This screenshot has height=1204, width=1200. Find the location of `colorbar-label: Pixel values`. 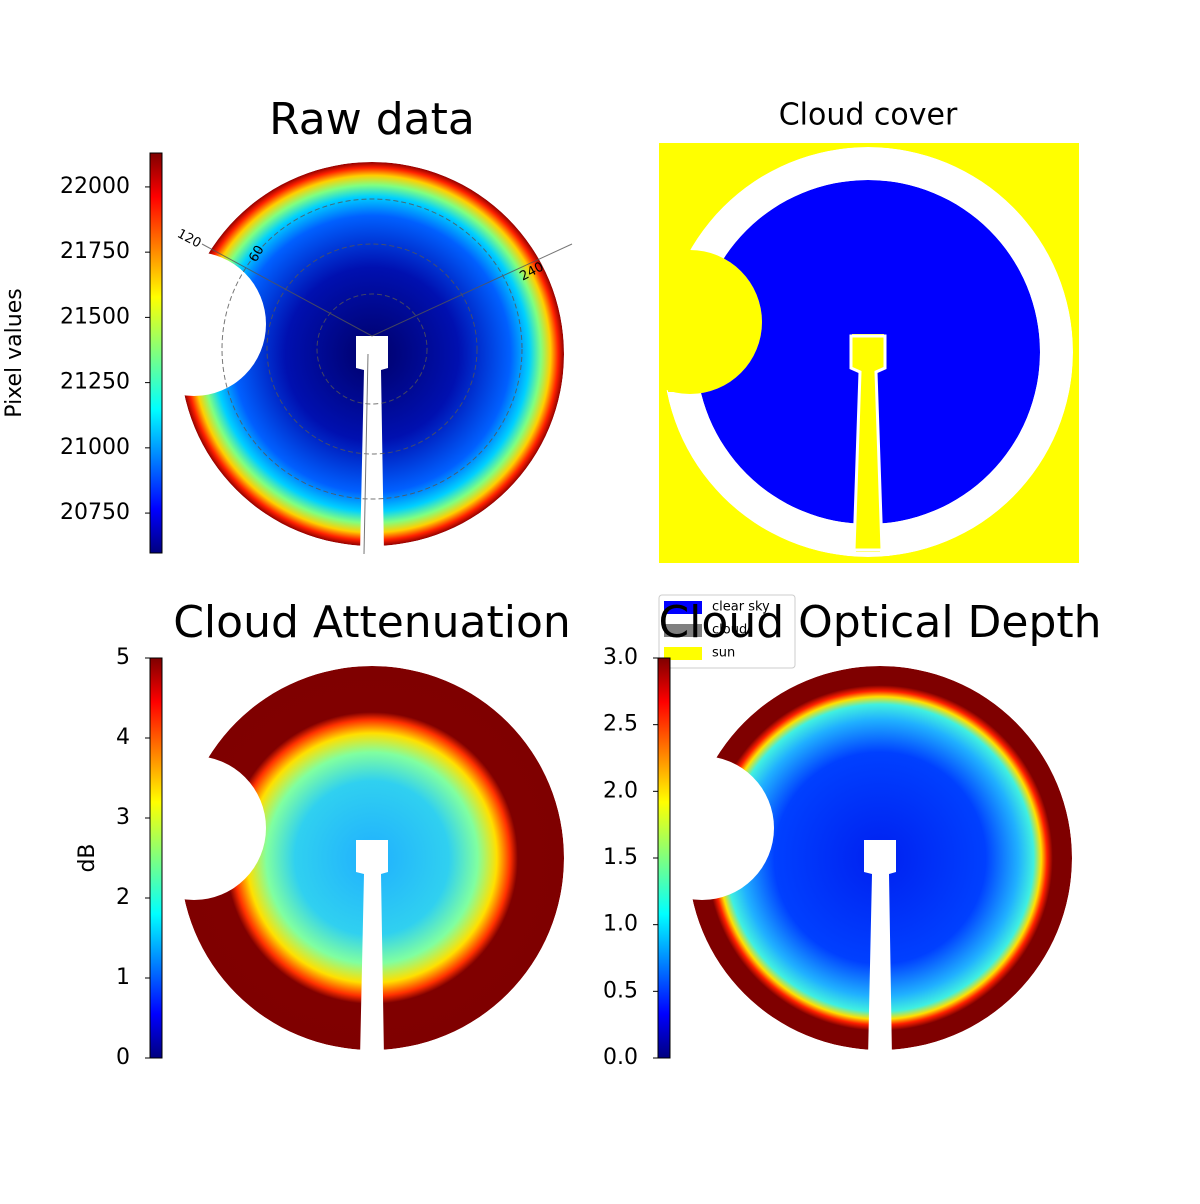

colorbar-label: Pixel values is located at coordinates (14, 352).